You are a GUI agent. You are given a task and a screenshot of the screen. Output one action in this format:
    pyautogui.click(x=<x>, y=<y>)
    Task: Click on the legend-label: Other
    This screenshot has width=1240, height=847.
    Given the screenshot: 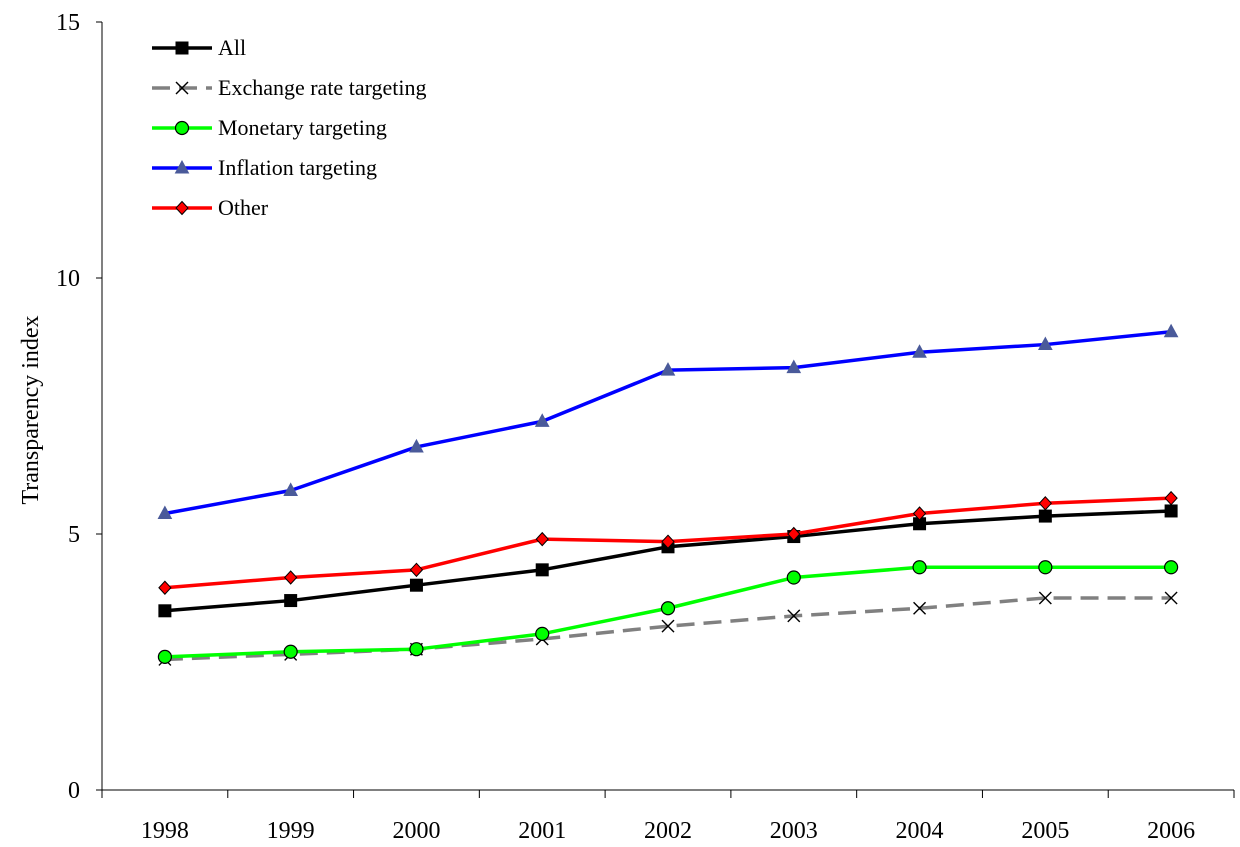 What is the action you would take?
    pyautogui.click(x=243, y=207)
    